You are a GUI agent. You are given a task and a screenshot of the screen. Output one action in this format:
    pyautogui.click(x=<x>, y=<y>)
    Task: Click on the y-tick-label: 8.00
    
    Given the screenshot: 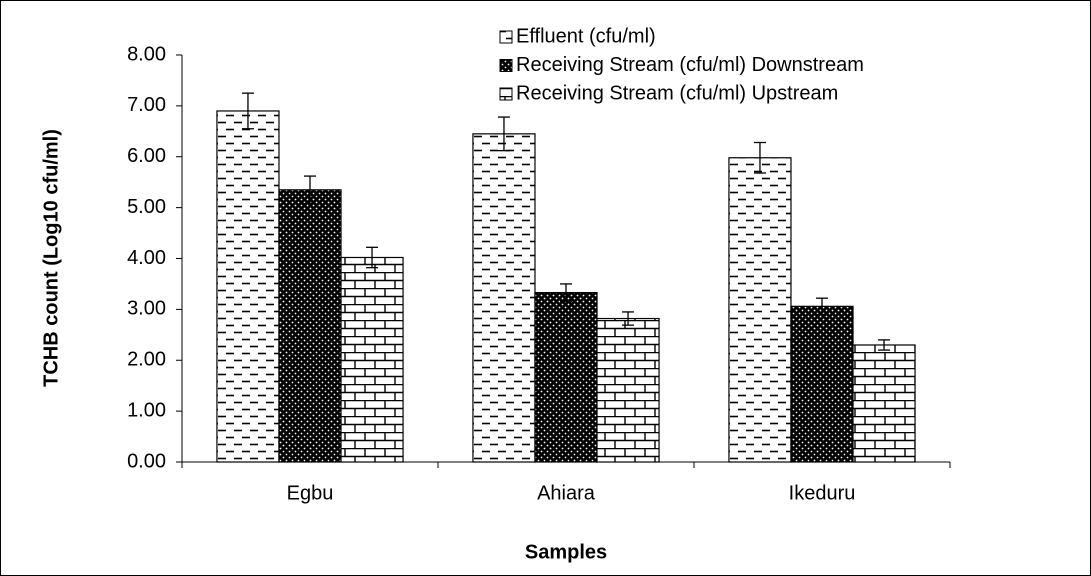 What is the action you would take?
    pyautogui.click(x=146, y=54)
    